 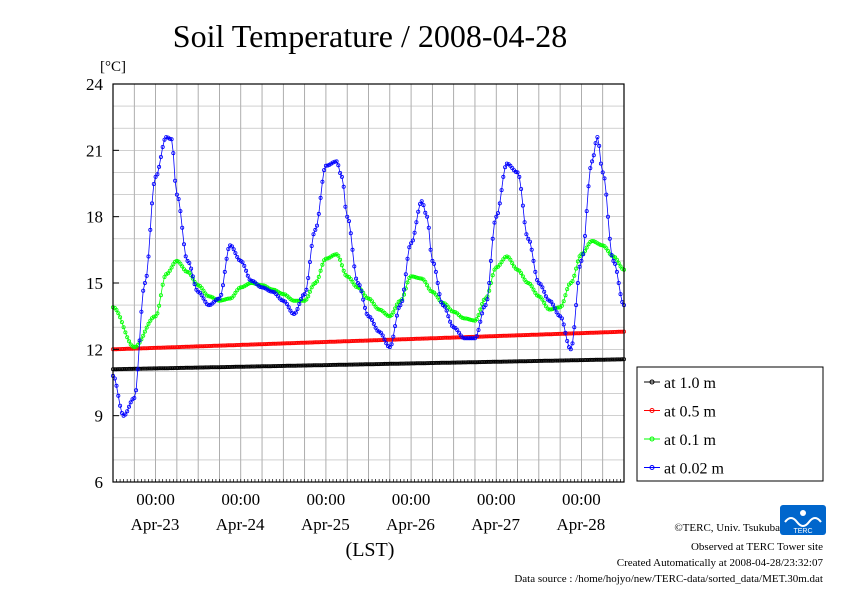 I want to click on legend-swatch-marker, so click(x=652, y=410).